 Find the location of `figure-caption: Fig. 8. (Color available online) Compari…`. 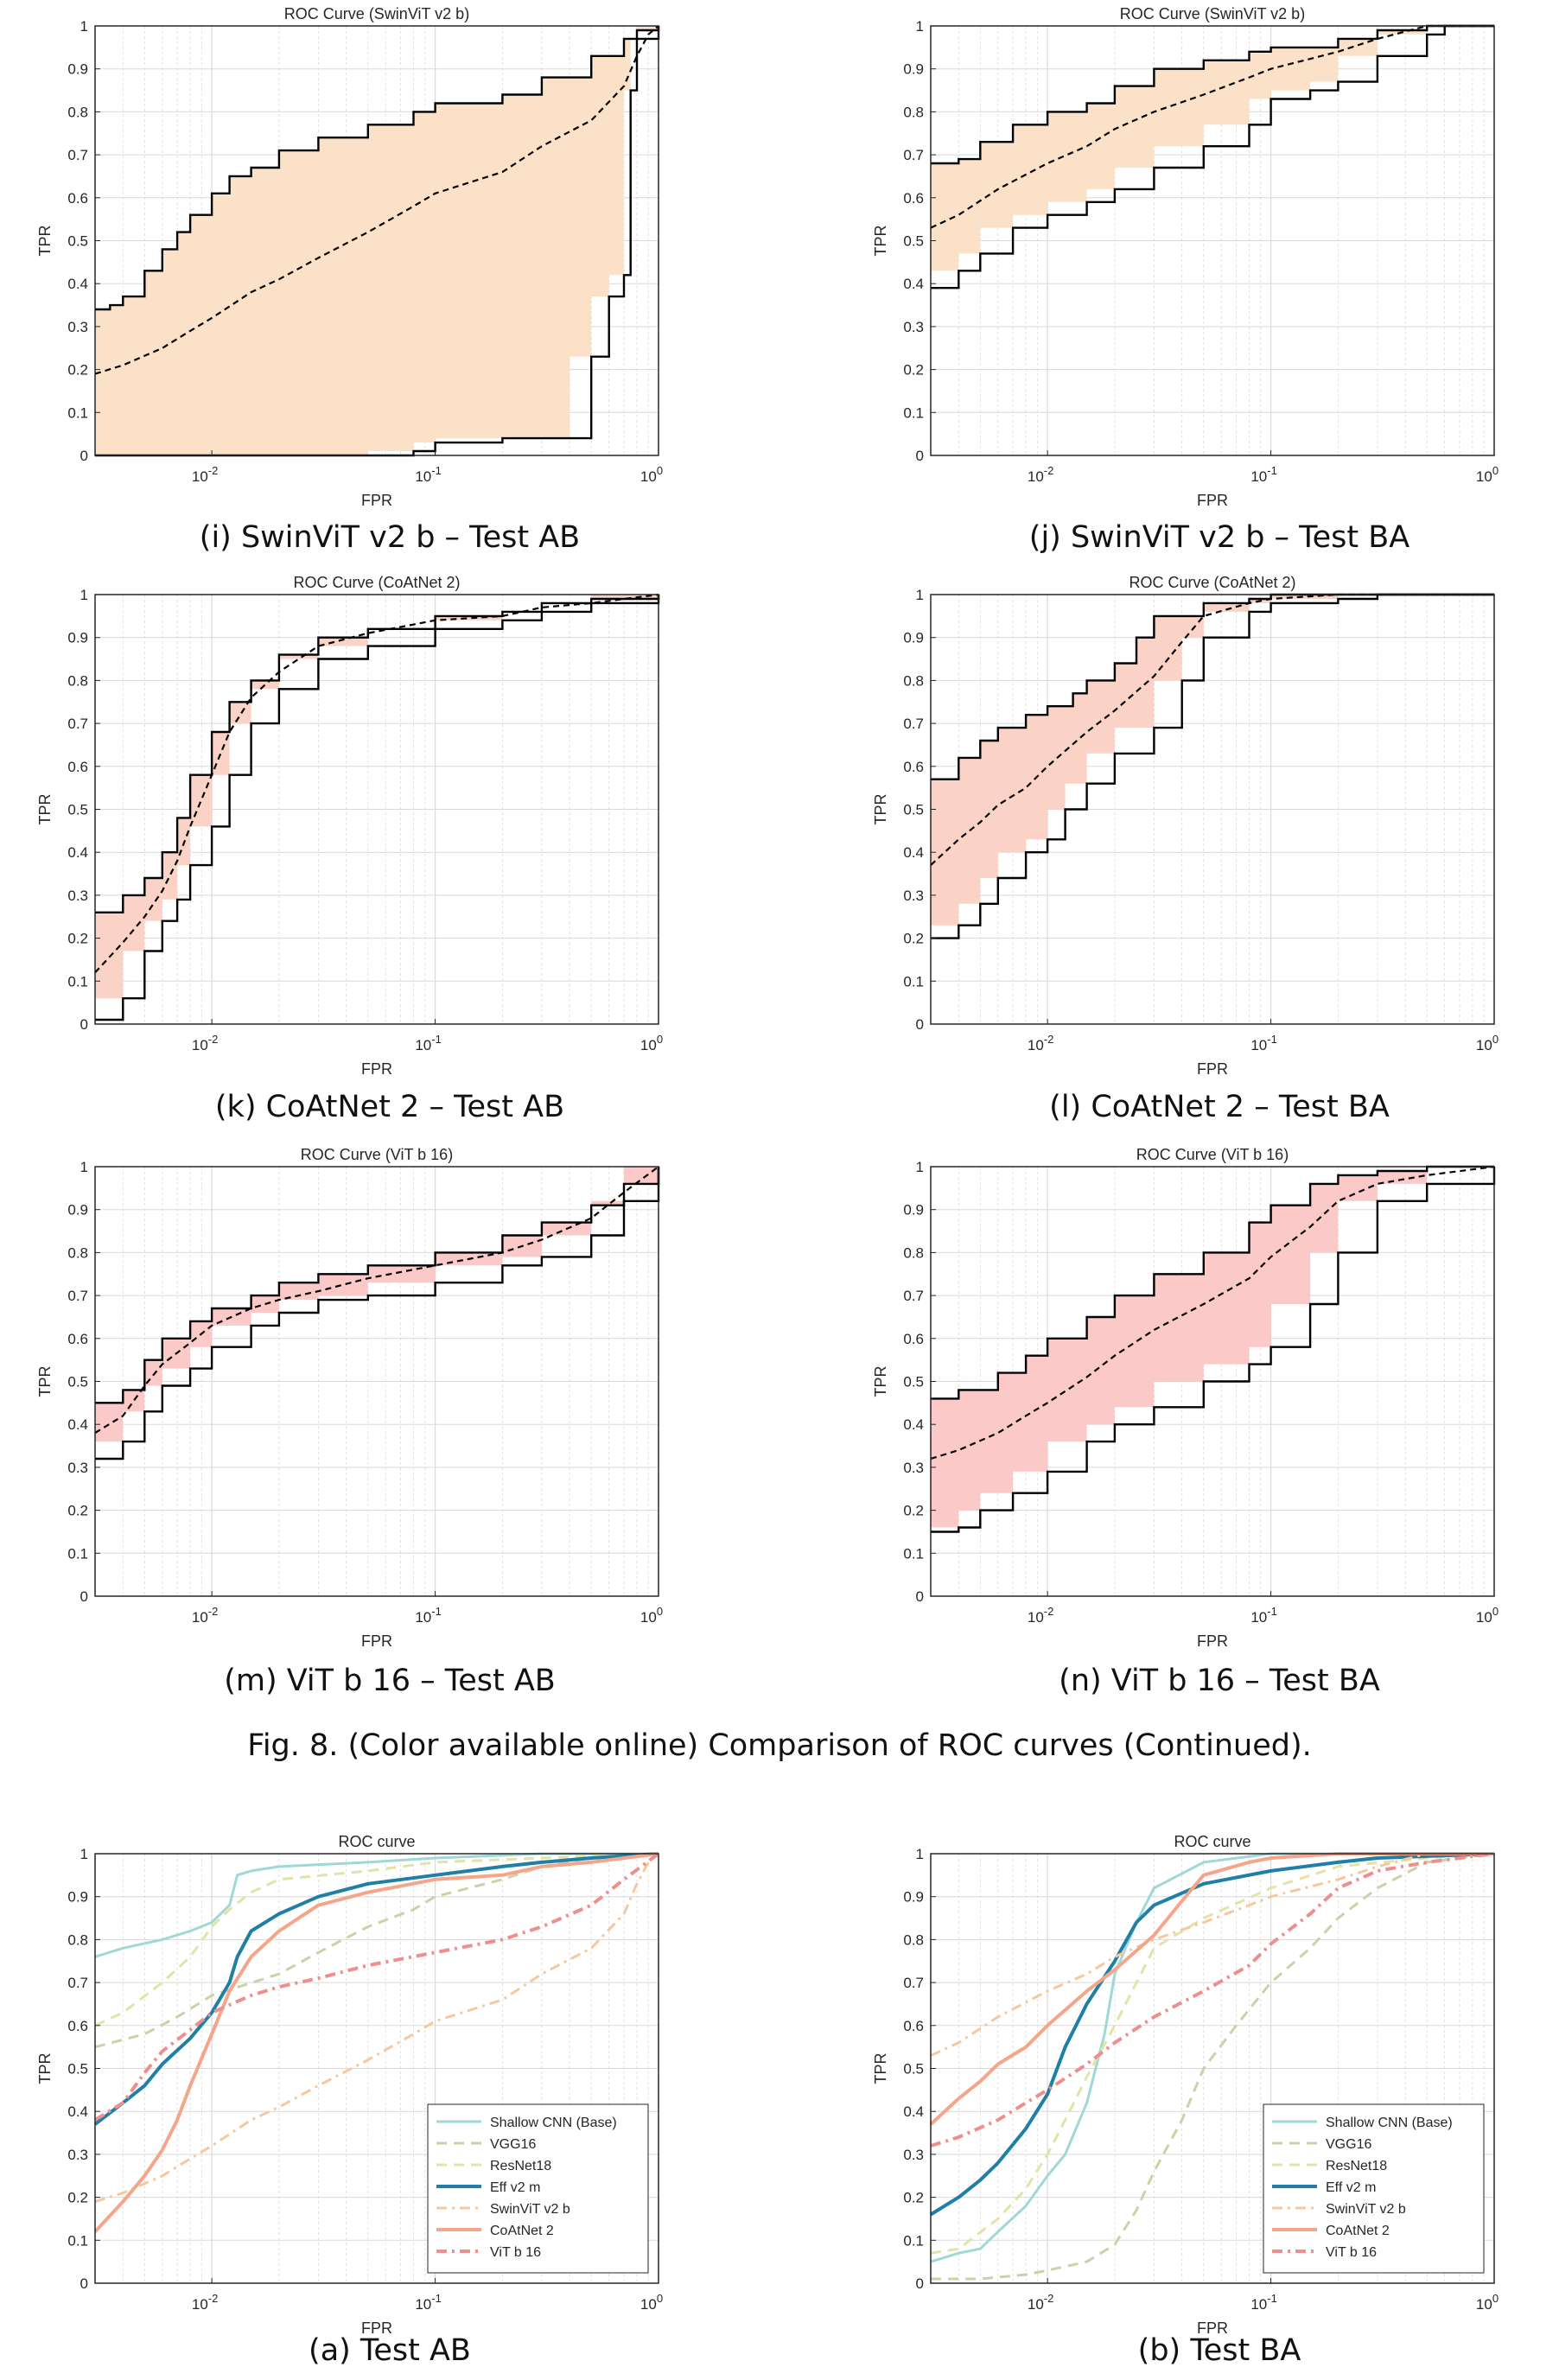

figure-caption: Fig. 8. (Color available online) Compari… is located at coordinates (779, 1746).